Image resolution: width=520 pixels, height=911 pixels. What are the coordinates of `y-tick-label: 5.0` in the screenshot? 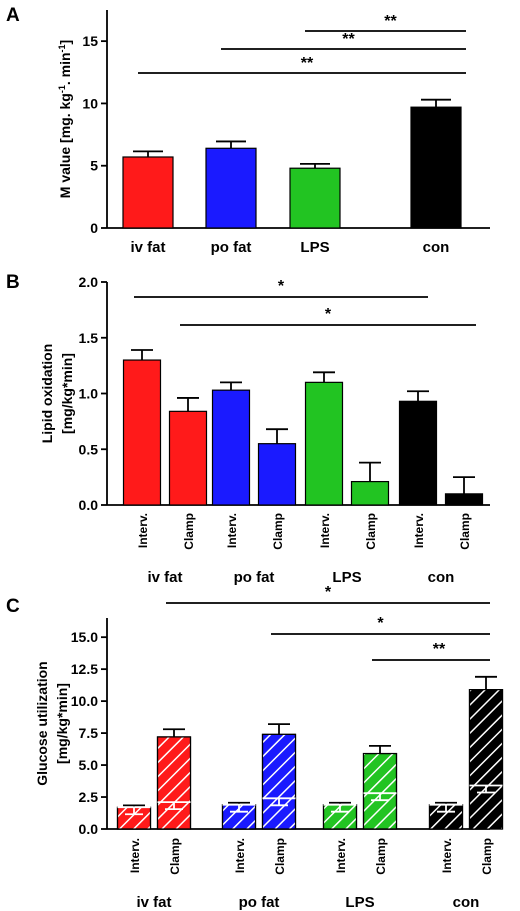 It's located at (89, 765).